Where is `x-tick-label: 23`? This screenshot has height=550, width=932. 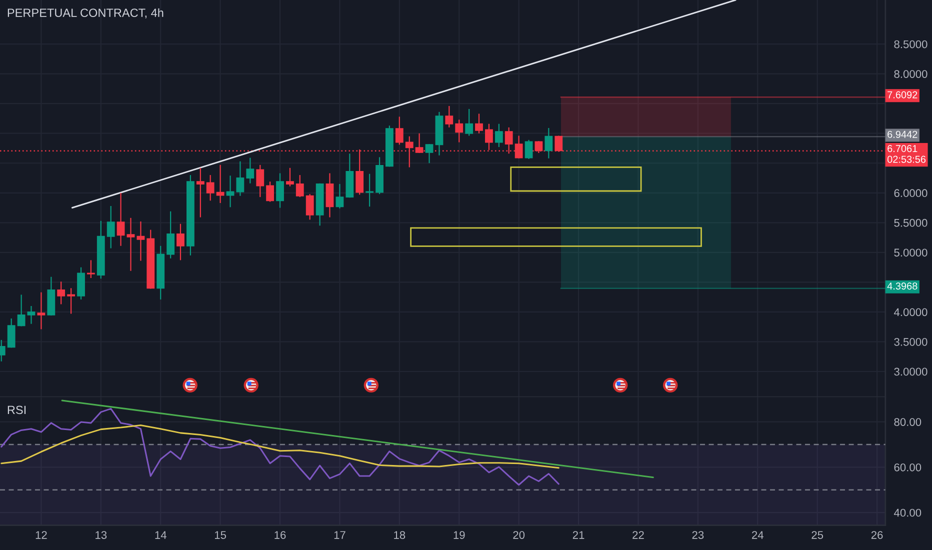 x-tick-label: 23 is located at coordinates (698, 535).